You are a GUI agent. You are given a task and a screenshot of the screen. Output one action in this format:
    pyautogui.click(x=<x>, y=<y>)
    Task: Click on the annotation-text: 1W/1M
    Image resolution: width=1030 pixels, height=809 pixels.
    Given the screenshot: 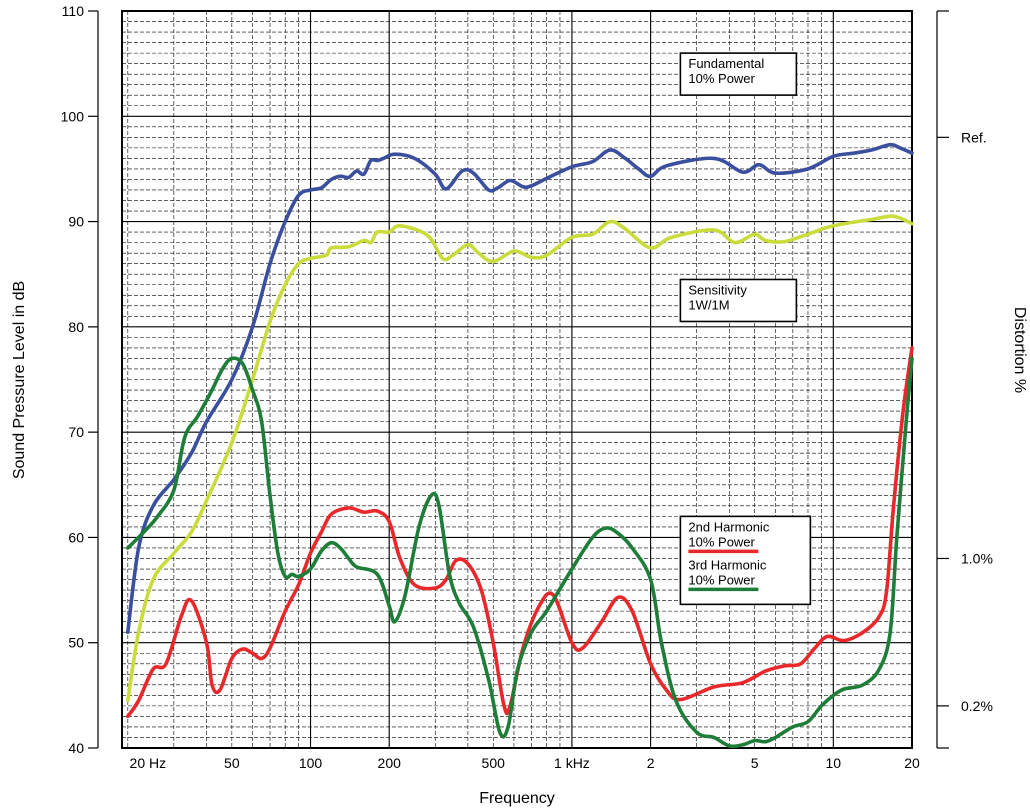 What is the action you would take?
    pyautogui.click(x=708, y=304)
    